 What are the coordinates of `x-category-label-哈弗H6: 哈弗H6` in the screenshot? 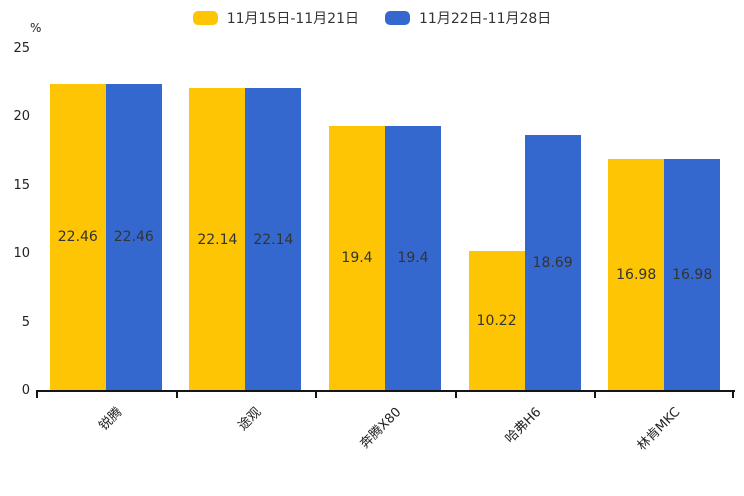 It's located at (523, 425).